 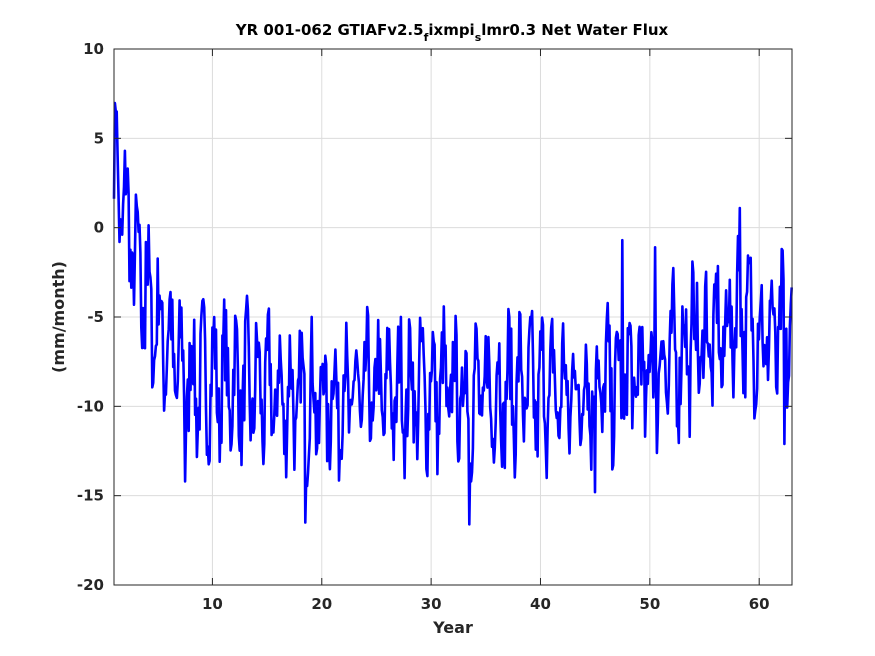 What do you see at coordinates (58, 317) in the screenshot?
I see `y-axis-label: (mm/month)` at bounding box center [58, 317].